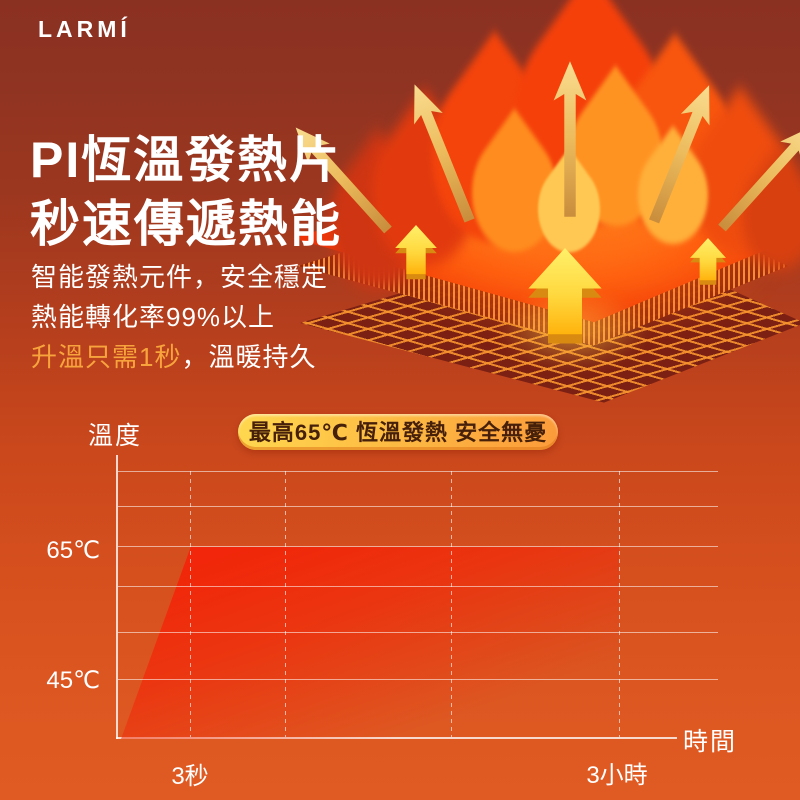 This screenshot has height=800, width=800. What do you see at coordinates (153, 317) in the screenshot?
I see `body-line-2: 熱能轉化率99%以上` at bounding box center [153, 317].